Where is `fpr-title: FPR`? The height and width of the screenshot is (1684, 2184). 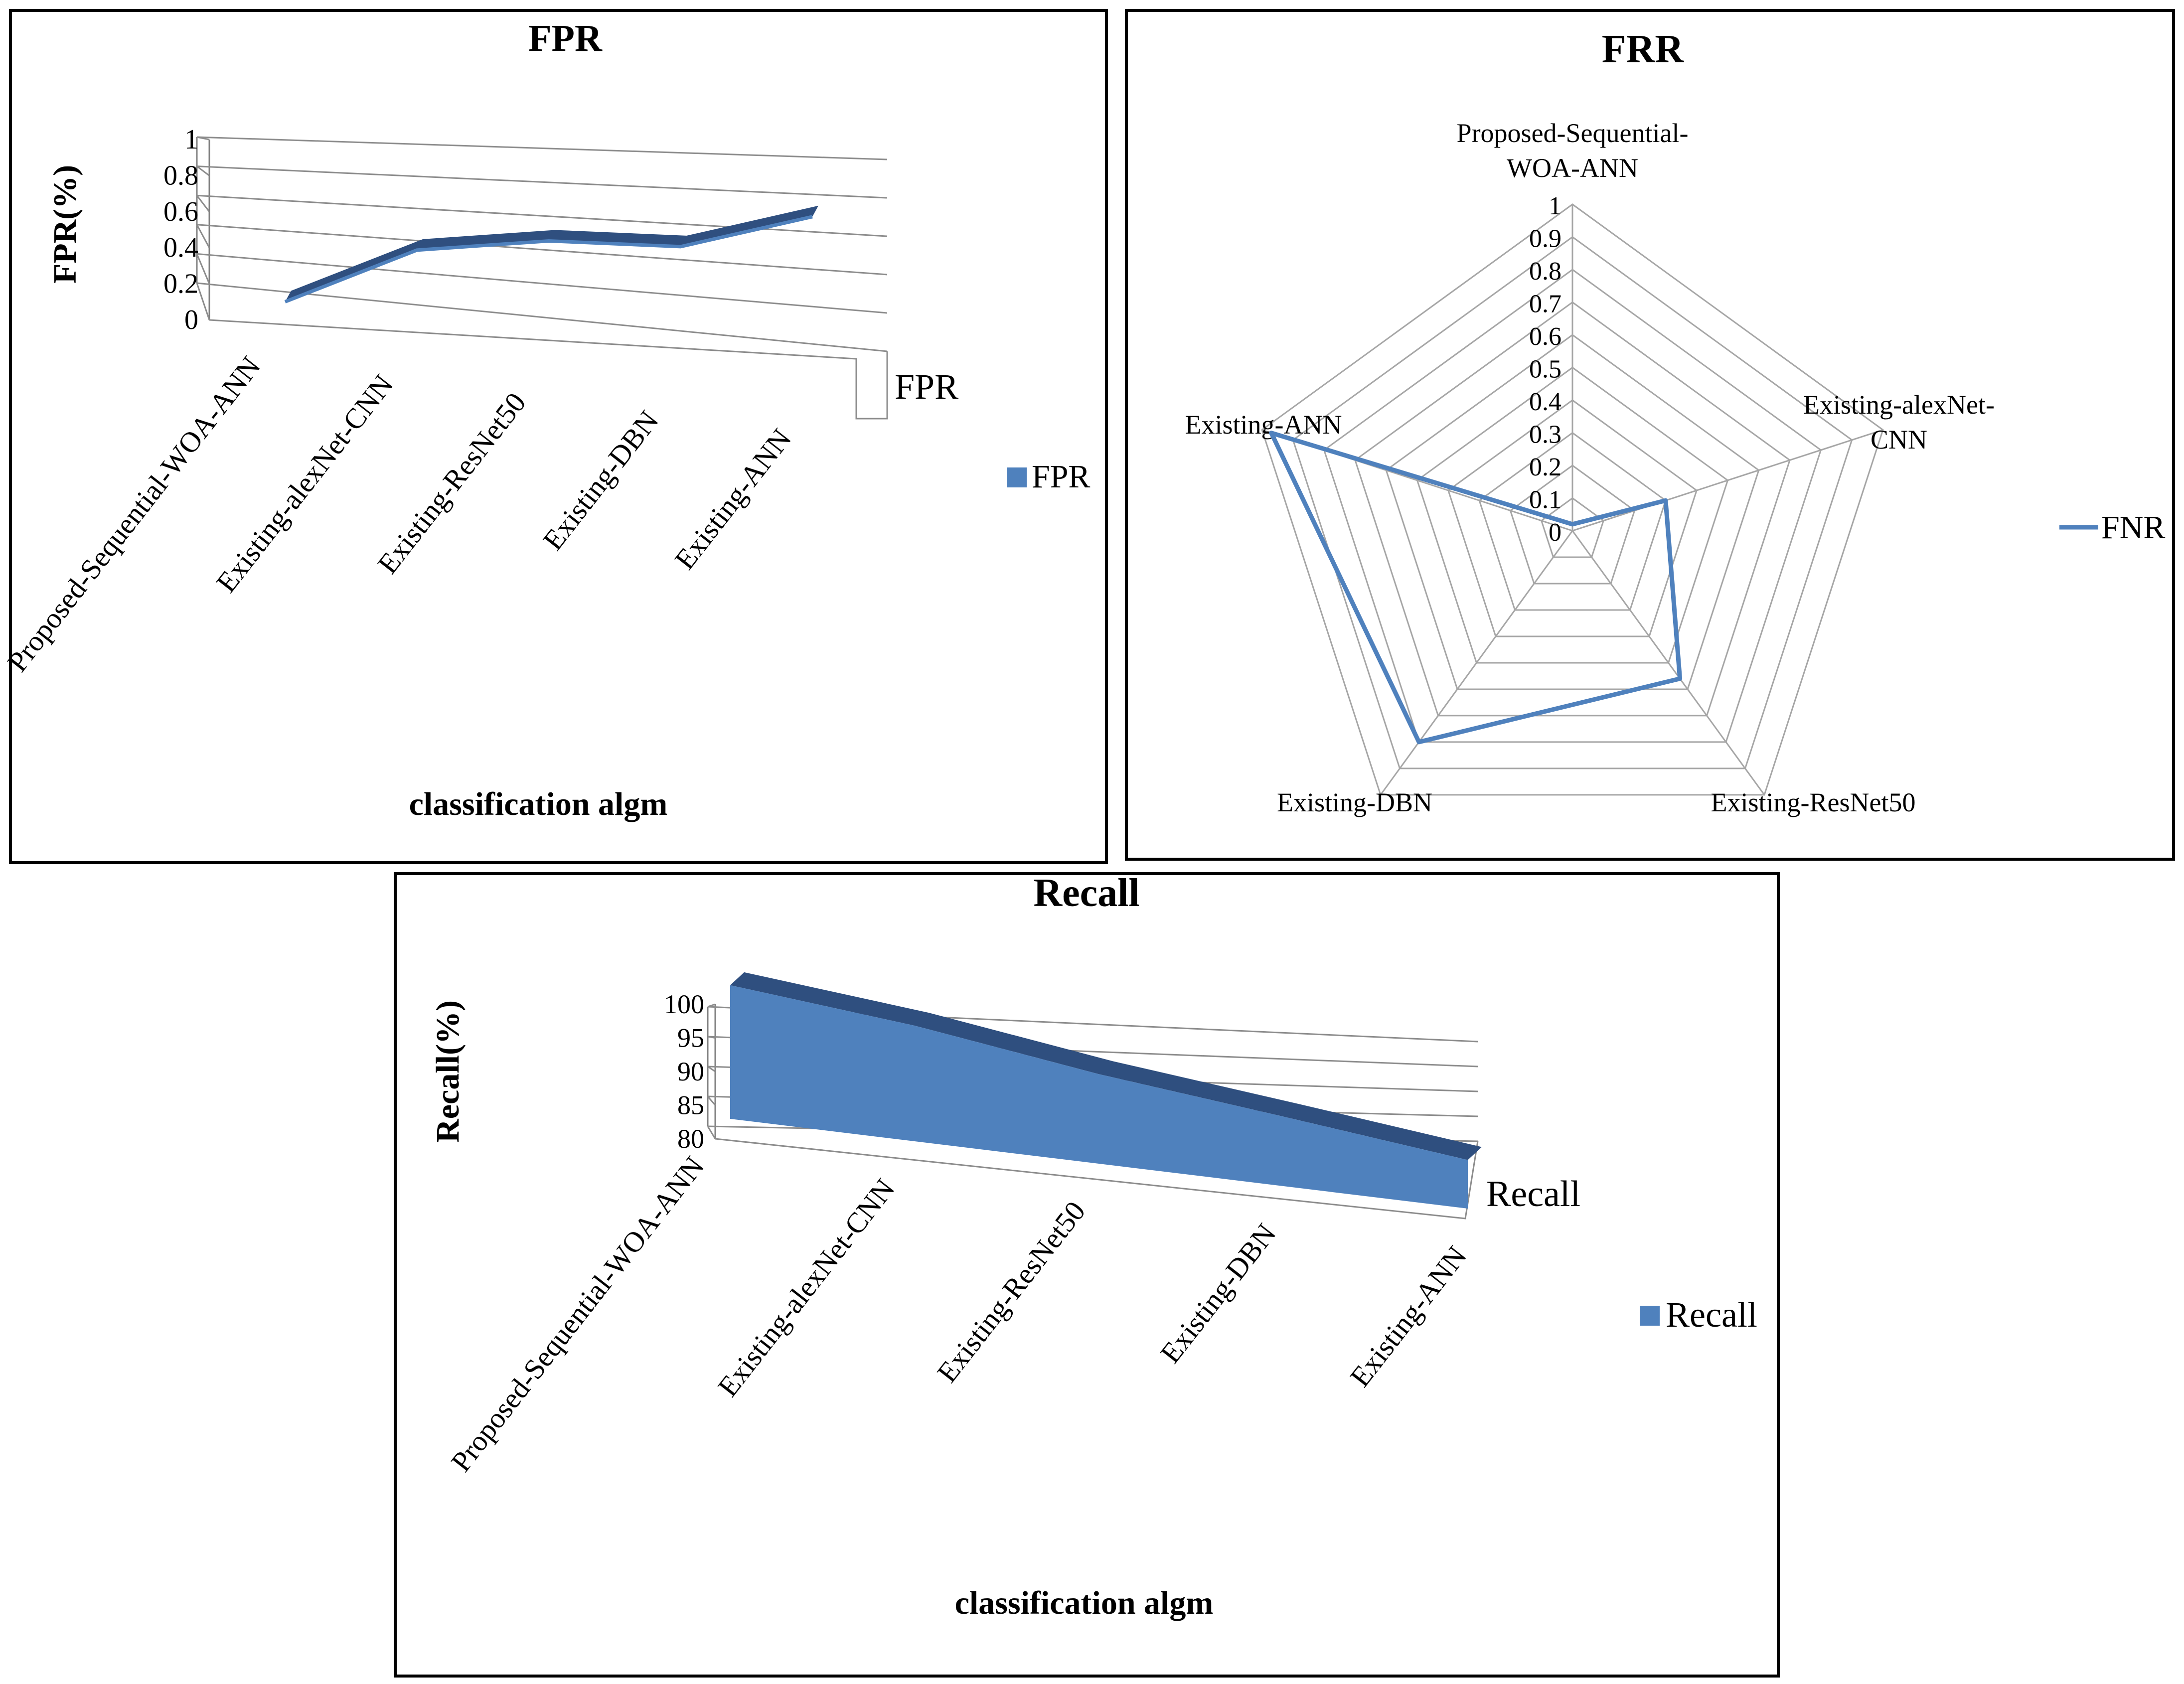 fpr-title: FPR is located at coordinates (565, 38).